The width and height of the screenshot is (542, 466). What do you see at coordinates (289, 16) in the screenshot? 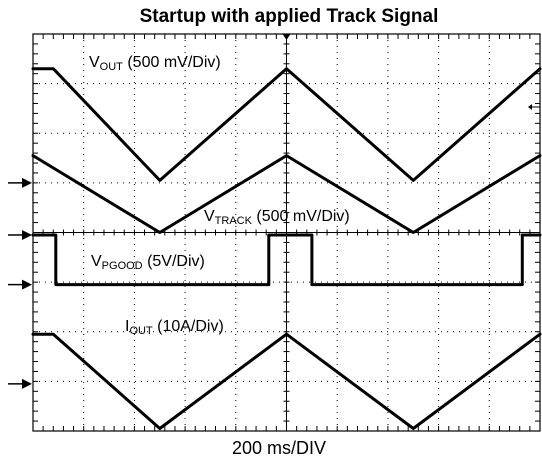
I see `chart-title: Startup with applied Track Signal` at bounding box center [289, 16].